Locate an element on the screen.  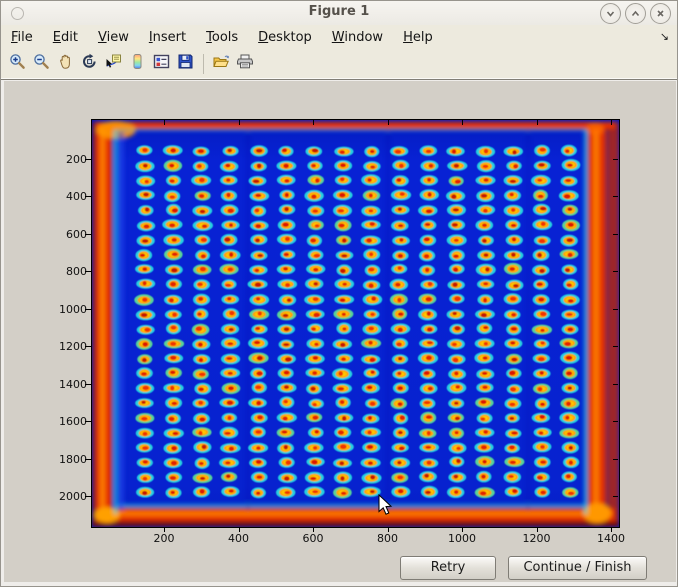
menu-edit: Edit is located at coordinates (65, 37).